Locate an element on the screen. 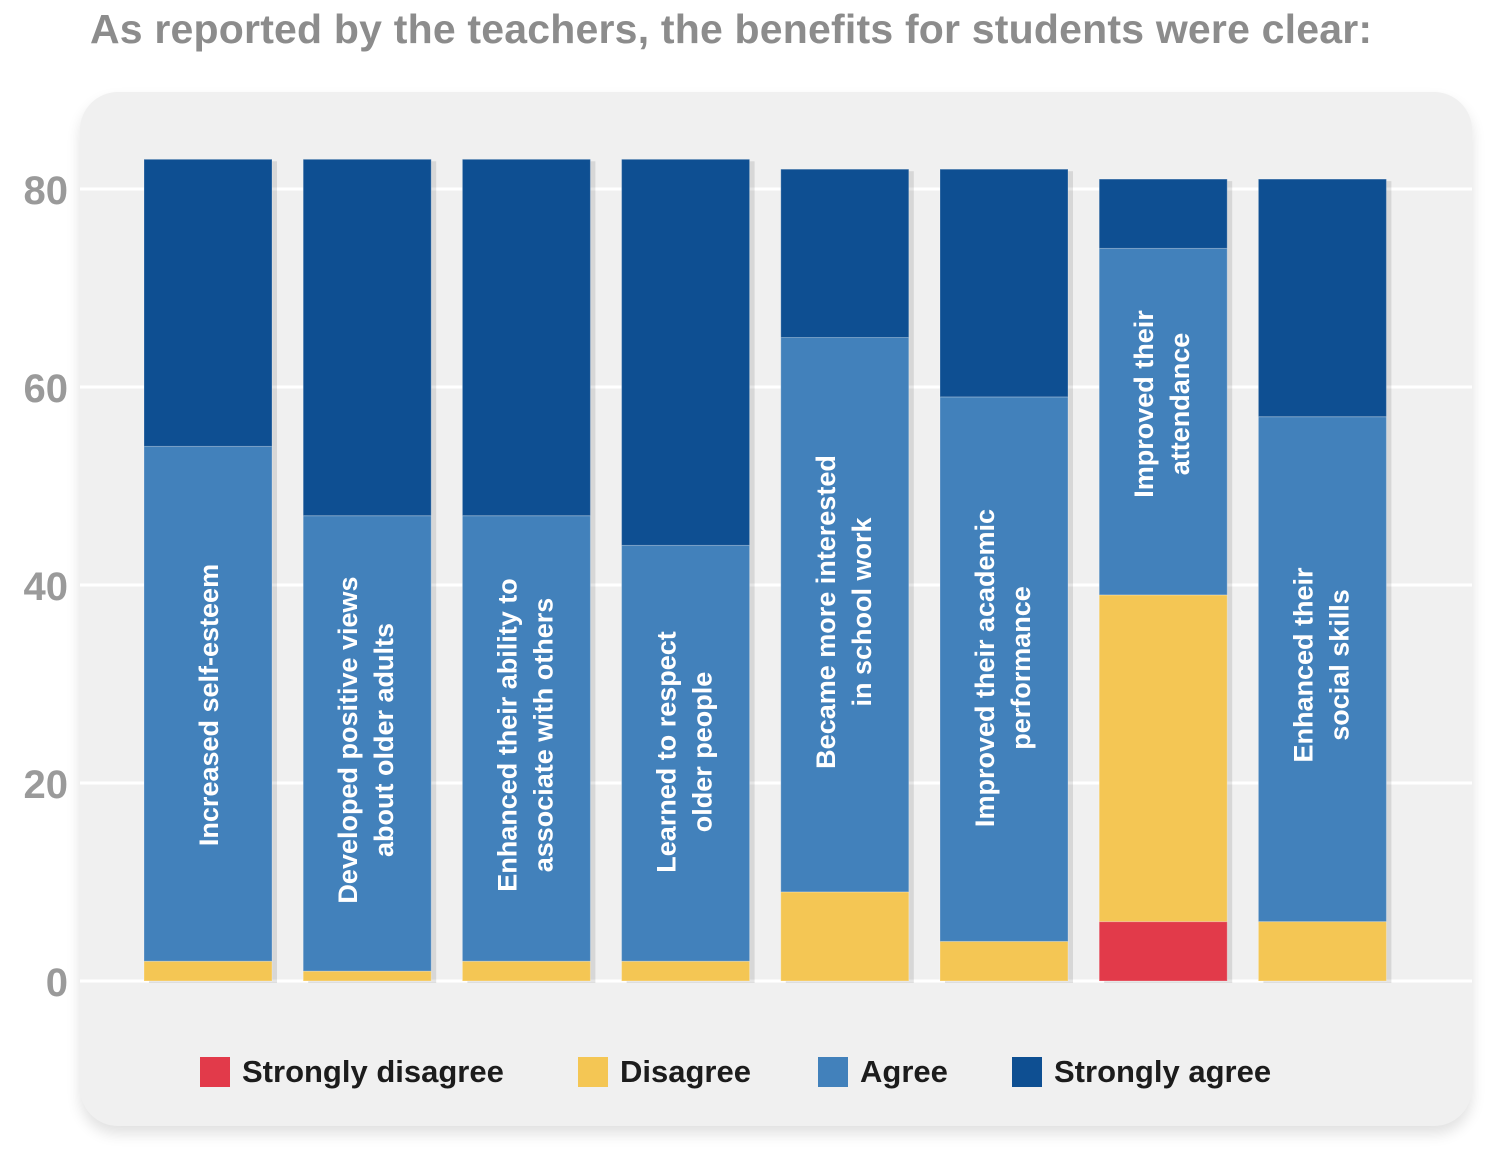  bar-label-4: Learned to respect older people is located at coordinates (685, 752).